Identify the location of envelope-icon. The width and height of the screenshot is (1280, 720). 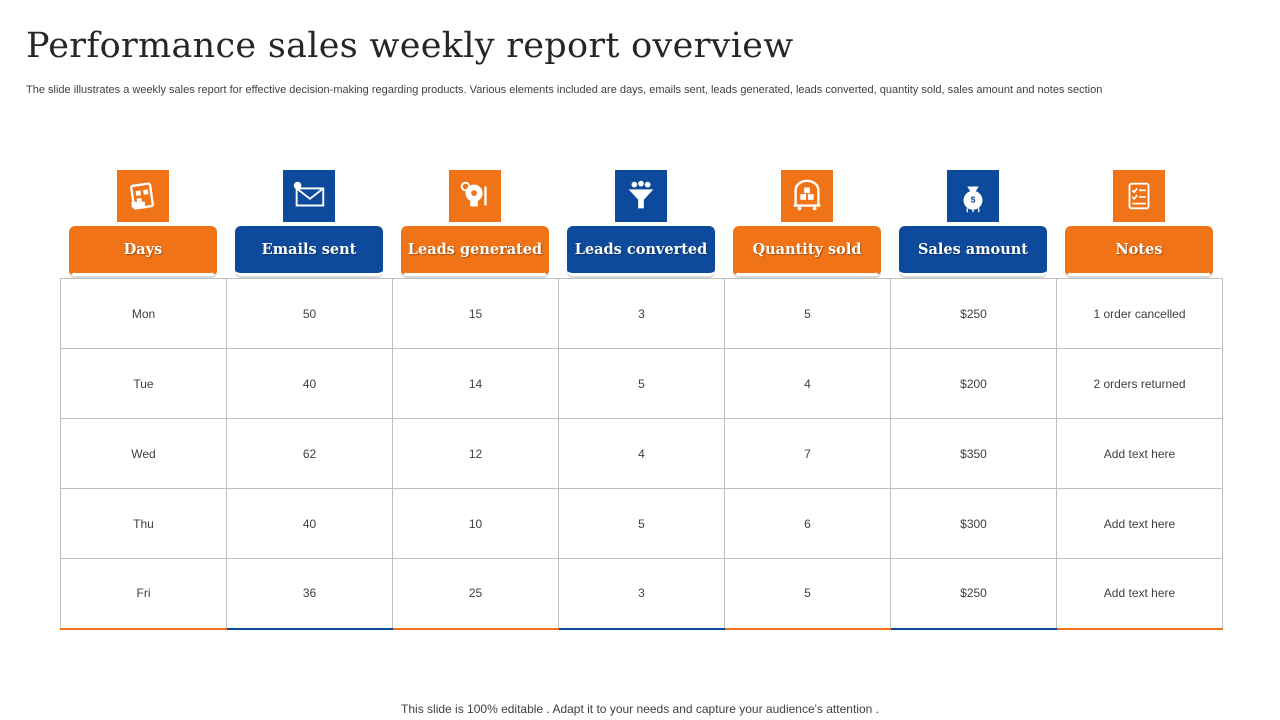
(309, 196).